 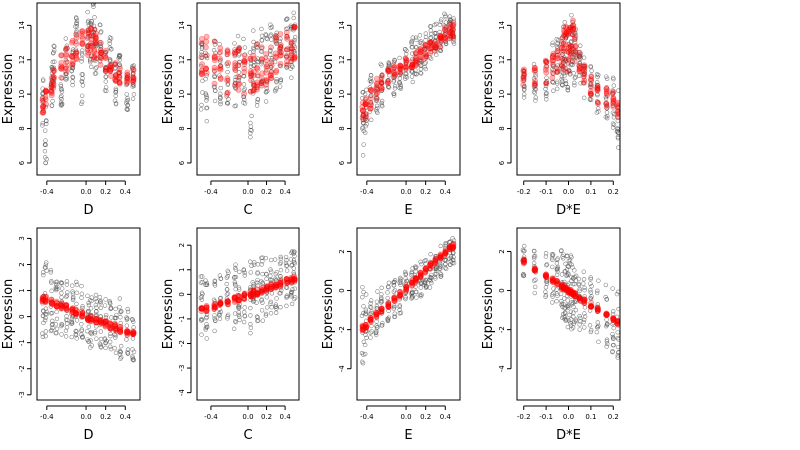 I want to click on y-tick-label: 0, so click(x=502, y=290).